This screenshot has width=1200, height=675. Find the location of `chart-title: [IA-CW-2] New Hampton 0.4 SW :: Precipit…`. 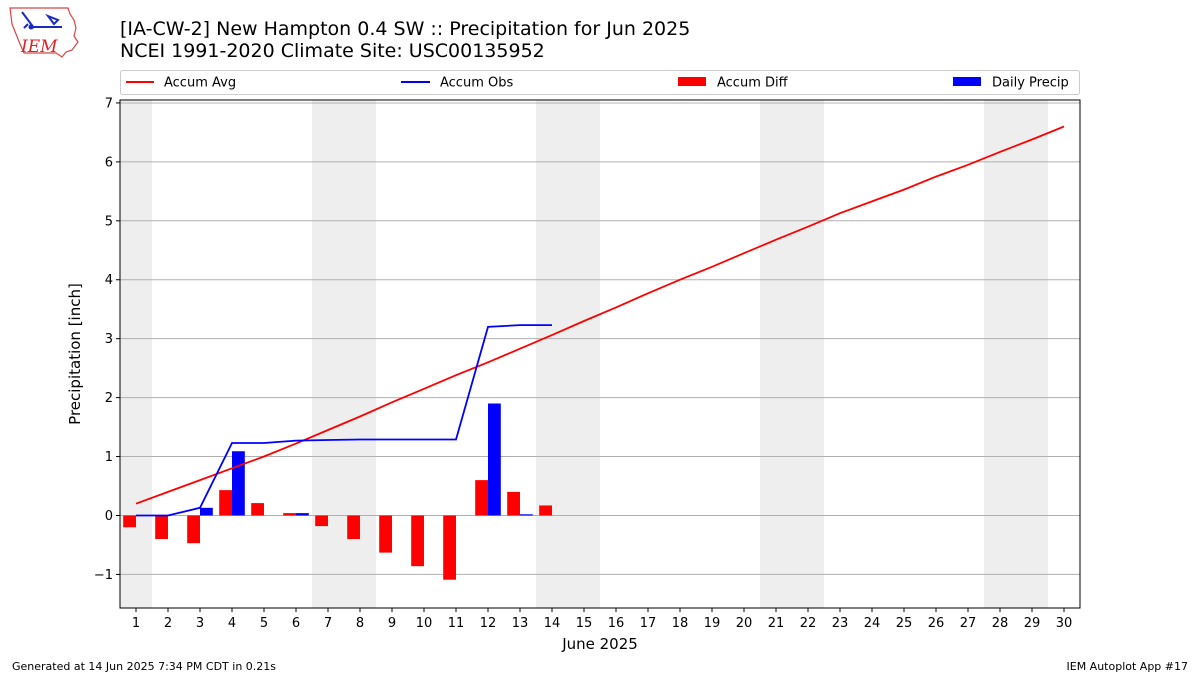

chart-title: [IA-CW-2] New Hampton 0.4 SW :: Precipit… is located at coordinates (405, 29).